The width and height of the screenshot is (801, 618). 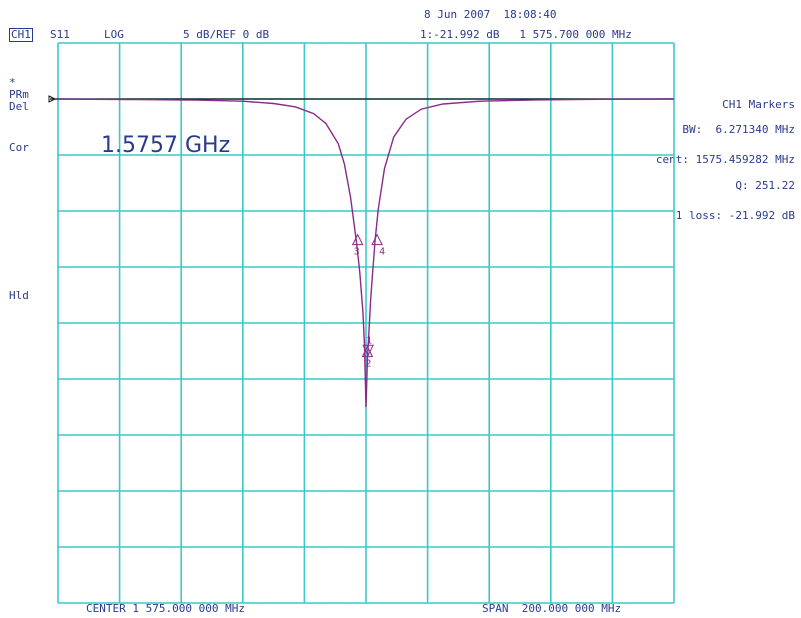 What do you see at coordinates (738, 129) in the screenshot?
I see `markers-bw: BW: 6.271340 MHz` at bounding box center [738, 129].